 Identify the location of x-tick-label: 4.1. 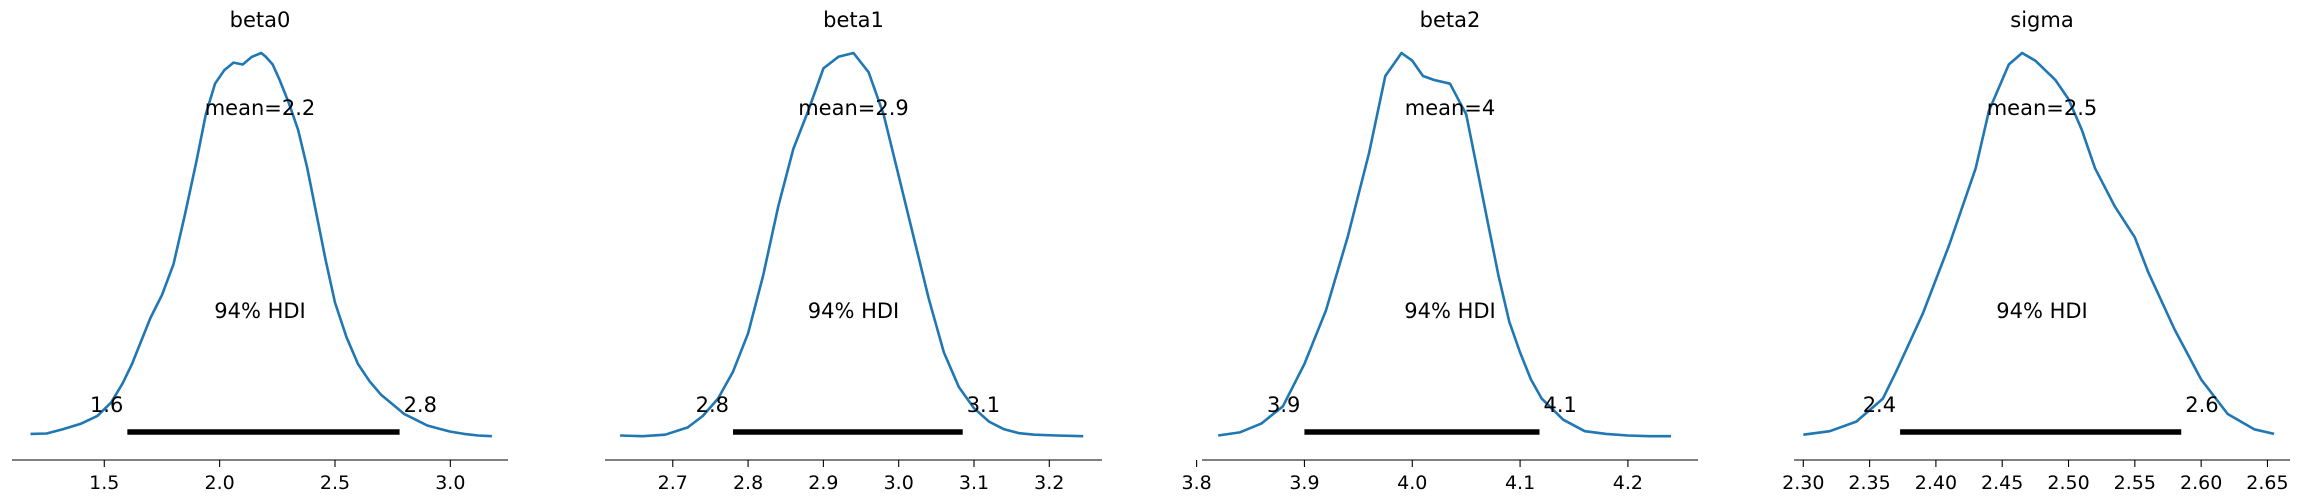
(1520, 483).